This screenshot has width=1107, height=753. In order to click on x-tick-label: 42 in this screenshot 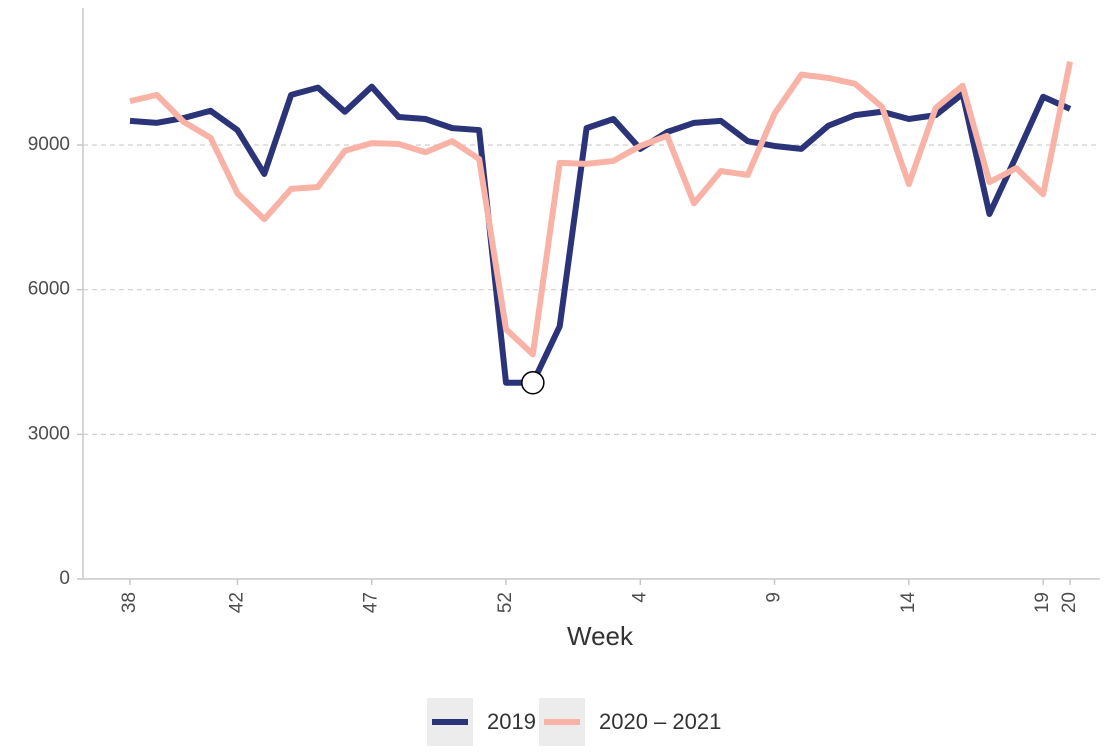, I will do `click(236, 602)`.